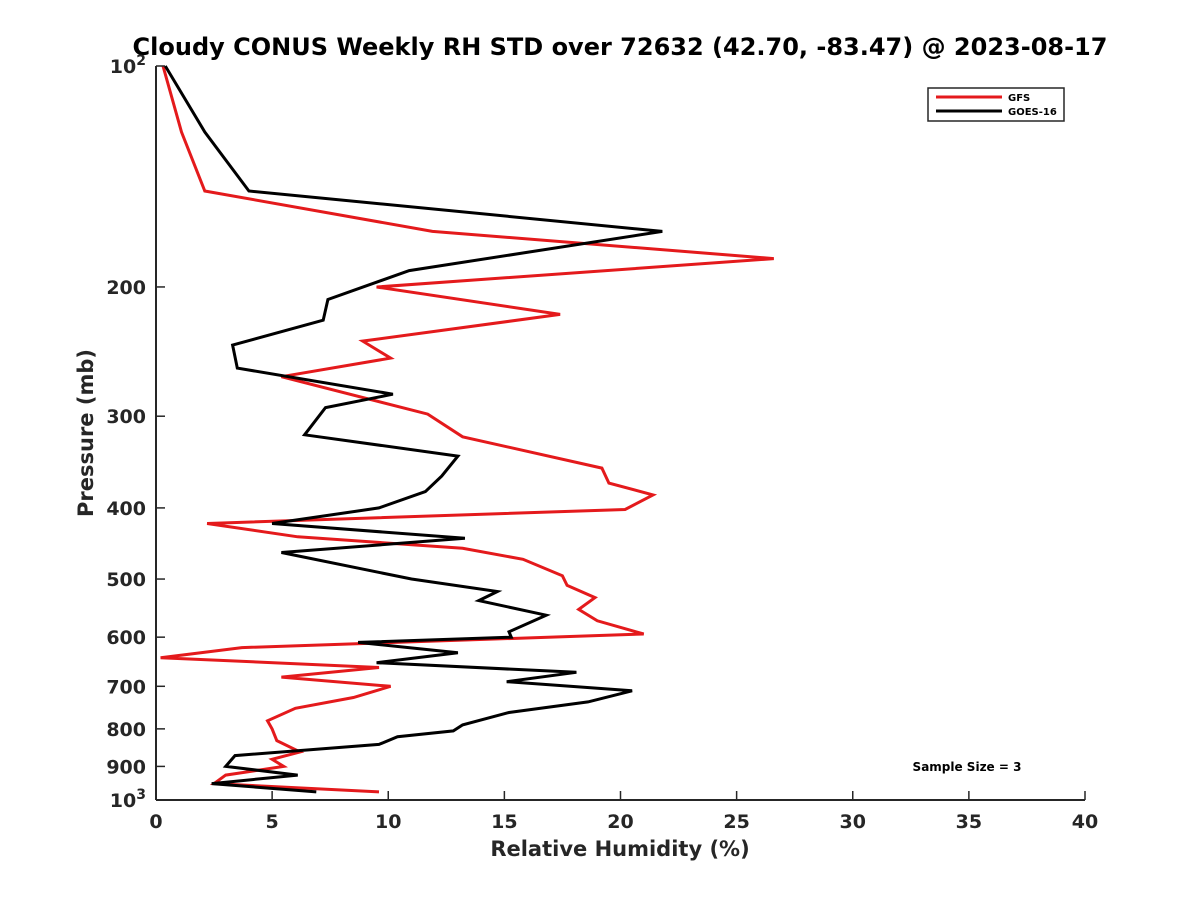 The width and height of the screenshot is (1200, 900). What do you see at coordinates (853, 822) in the screenshot?
I see `x-tick-label: 30` at bounding box center [853, 822].